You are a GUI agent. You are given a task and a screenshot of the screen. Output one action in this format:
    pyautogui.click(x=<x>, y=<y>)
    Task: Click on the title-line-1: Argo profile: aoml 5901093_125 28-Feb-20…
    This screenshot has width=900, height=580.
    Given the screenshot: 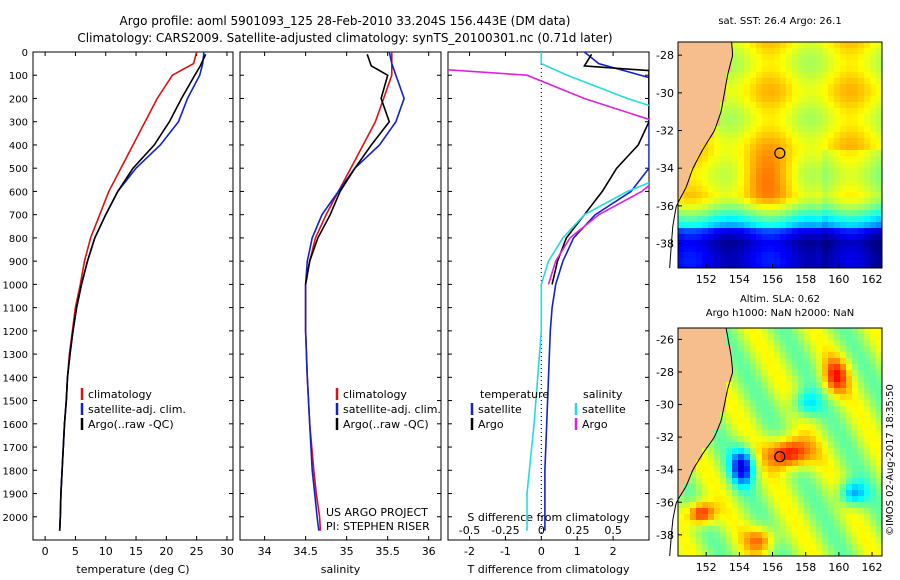 What is the action you would take?
    pyautogui.click(x=345, y=21)
    